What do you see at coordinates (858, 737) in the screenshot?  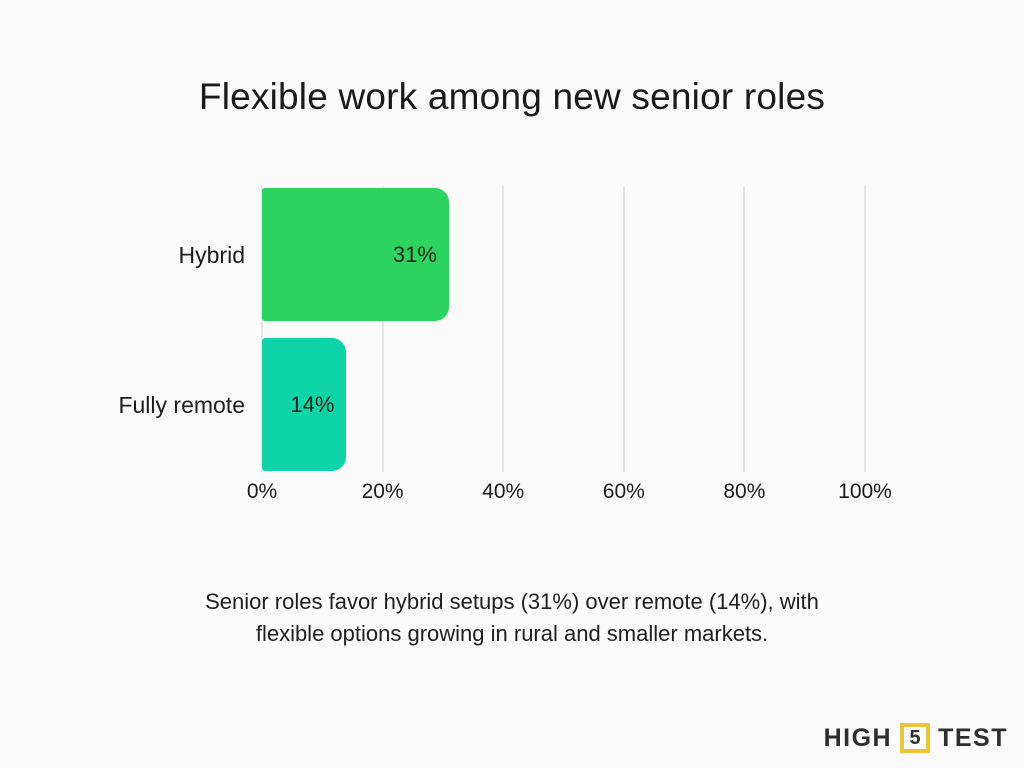 I see `logo-text-high: HIGH` at bounding box center [858, 737].